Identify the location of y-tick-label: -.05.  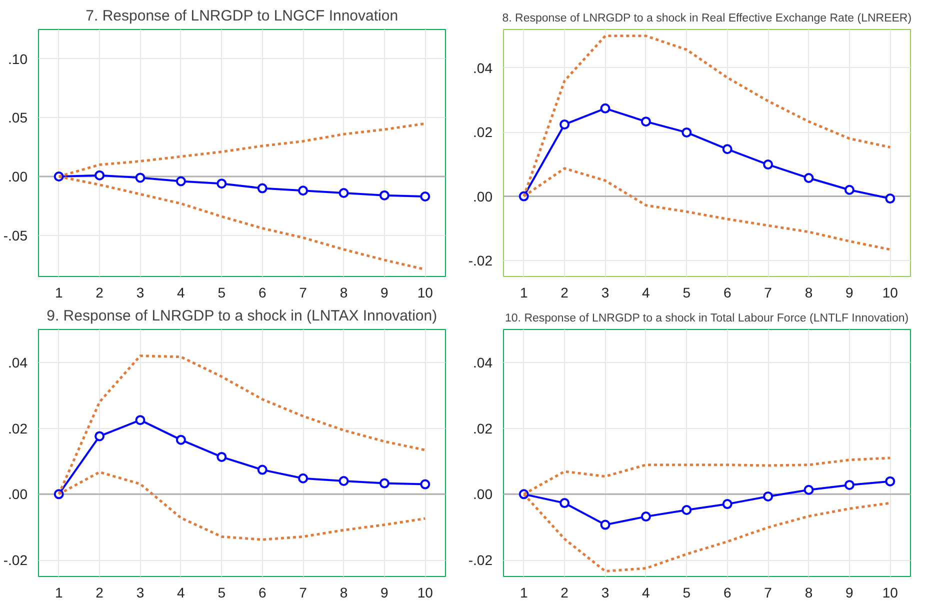
(15, 235).